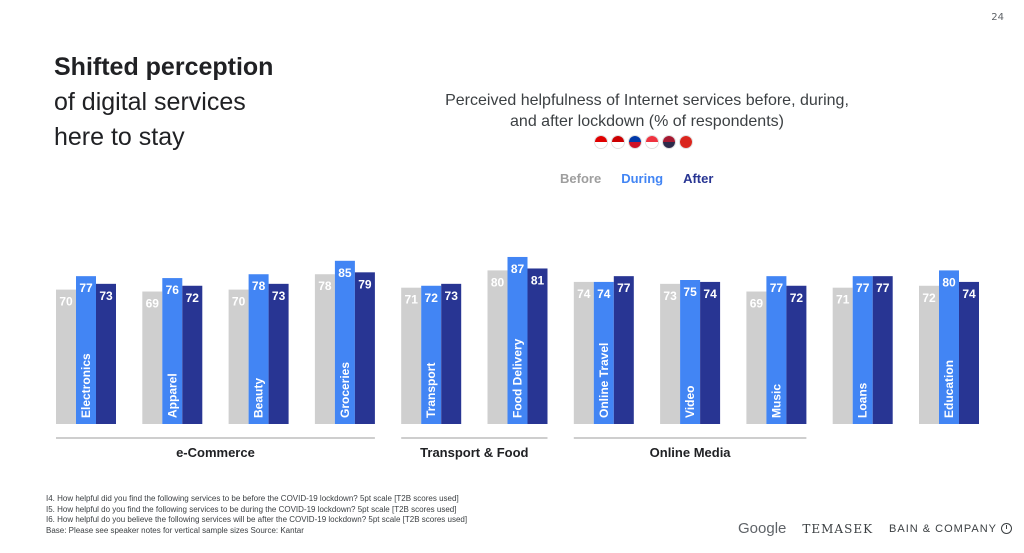 The image size is (1024, 553). What do you see at coordinates (432, 298) in the screenshot?
I see `data-label-transport-during: 72` at bounding box center [432, 298].